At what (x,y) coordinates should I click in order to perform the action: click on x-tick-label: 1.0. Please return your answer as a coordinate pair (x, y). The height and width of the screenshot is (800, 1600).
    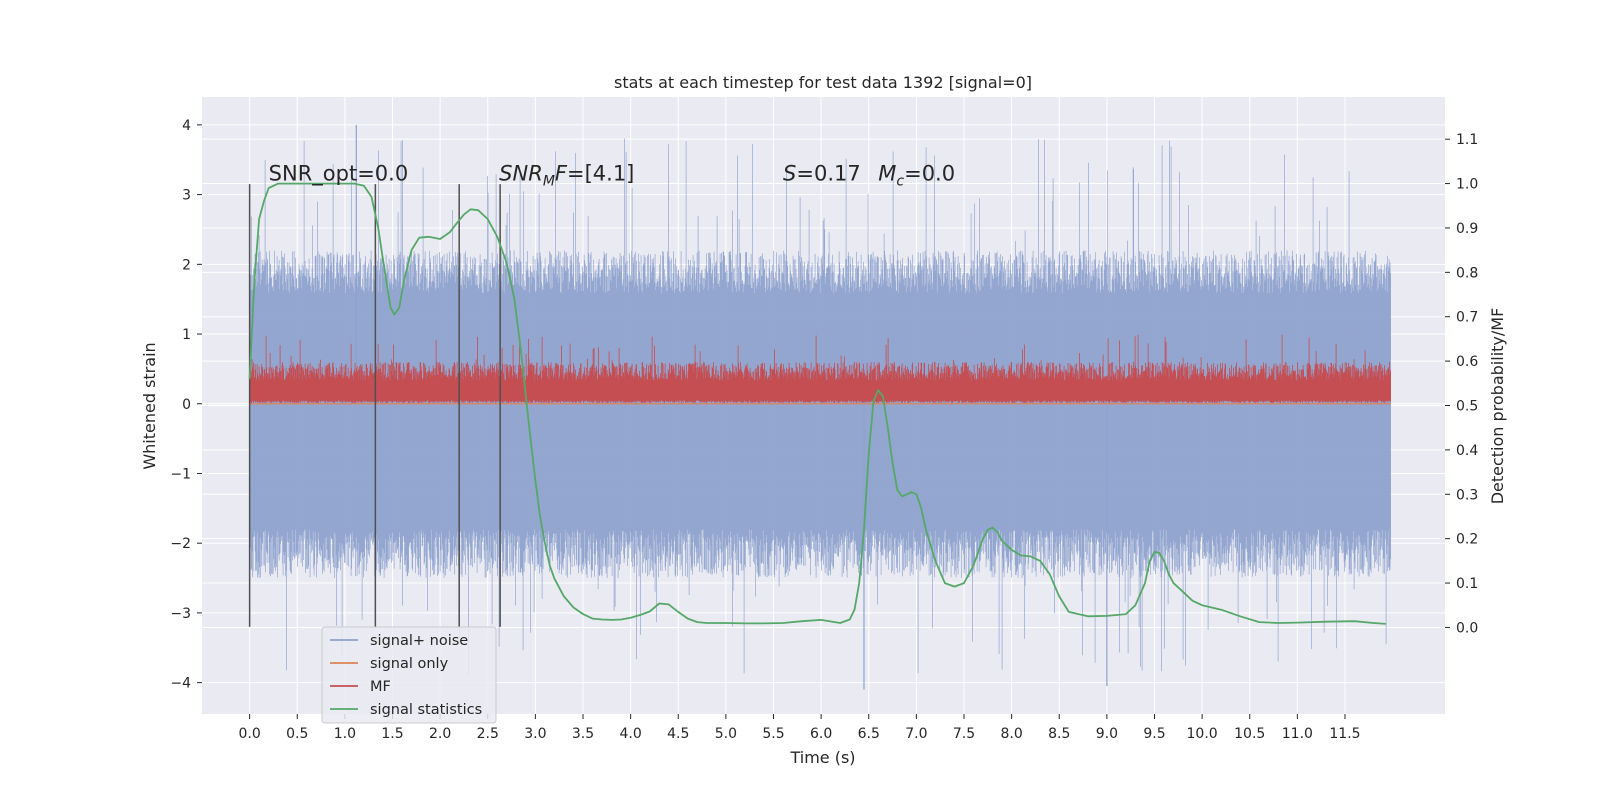
    Looking at the image, I should click on (345, 734).